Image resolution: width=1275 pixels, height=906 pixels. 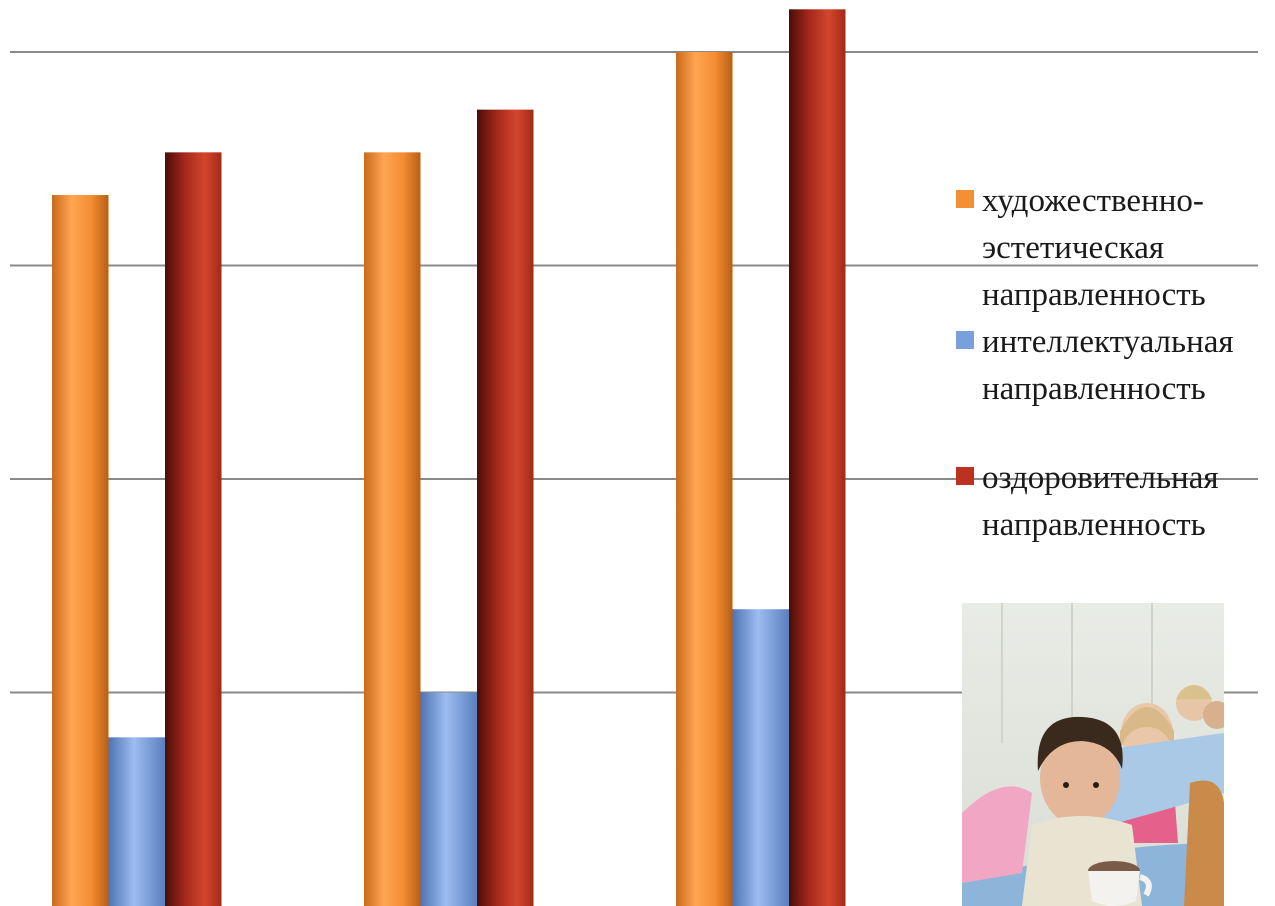 What do you see at coordinates (1108, 342) in the screenshot?
I see `legend-label-line: интеллектуальная` at bounding box center [1108, 342].